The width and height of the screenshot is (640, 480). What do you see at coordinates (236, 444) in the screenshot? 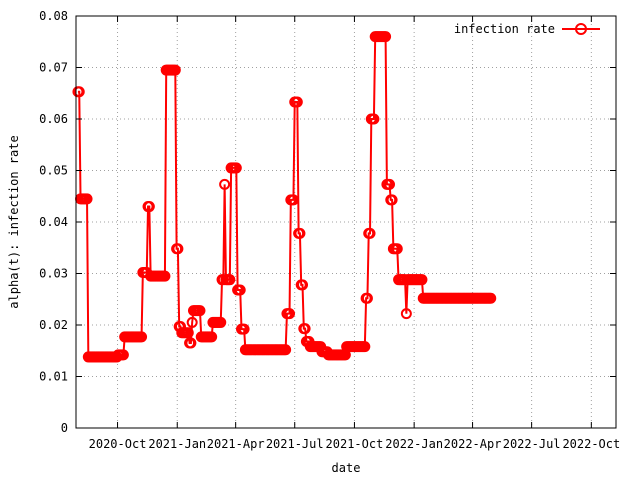
I see `x-tick-label: 2021-Apr` at bounding box center [236, 444].